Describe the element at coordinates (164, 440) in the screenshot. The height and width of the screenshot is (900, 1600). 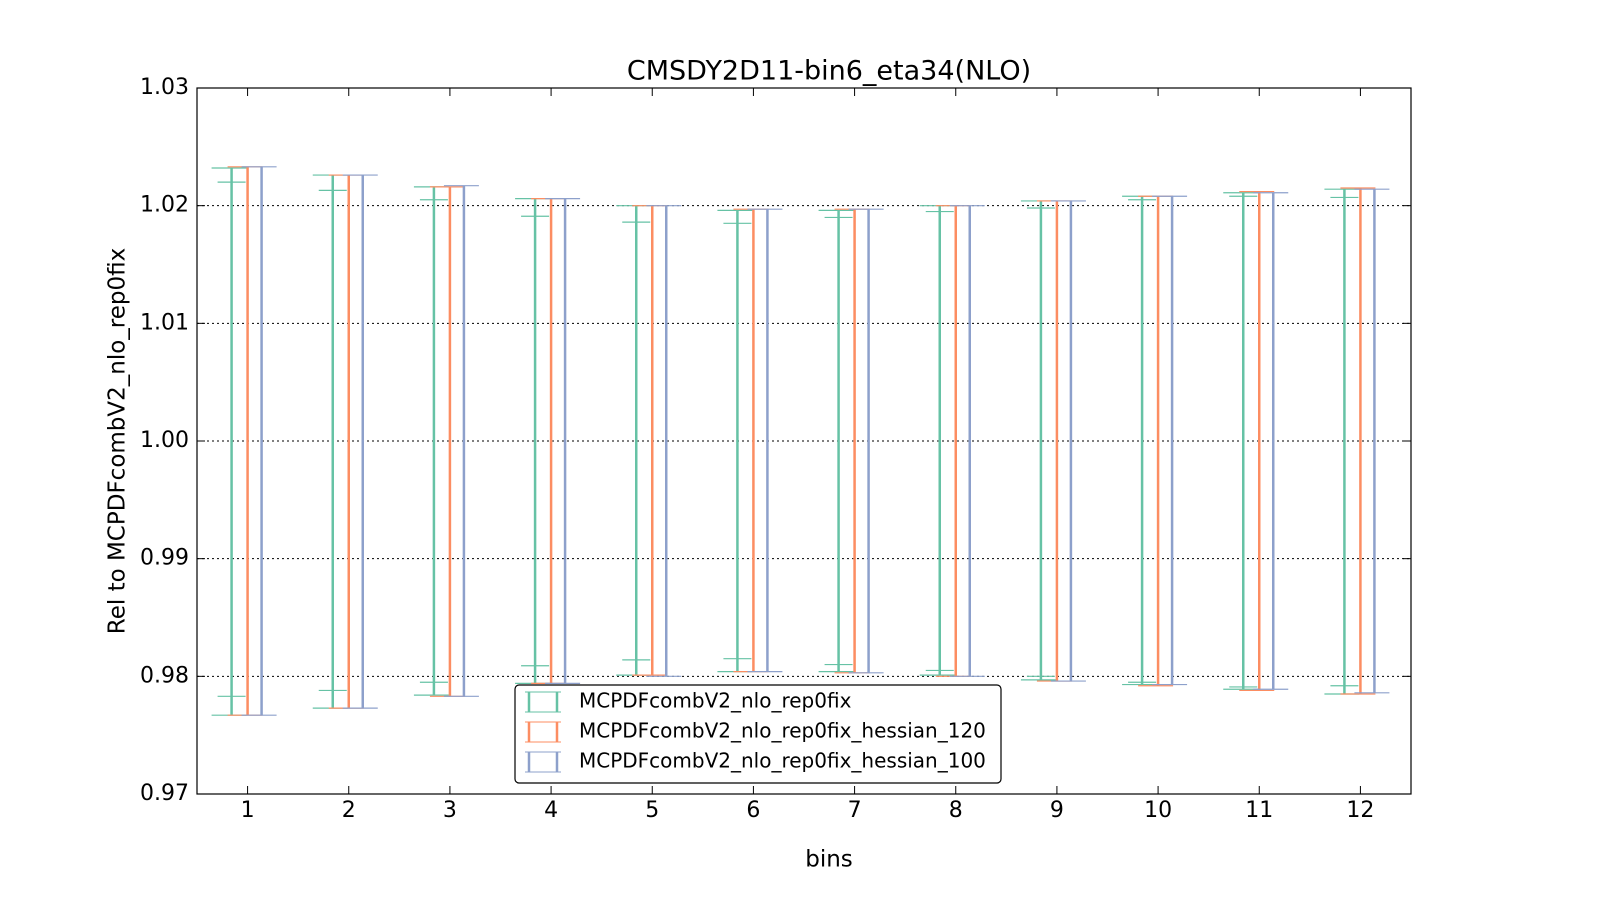
I see `y-tick-label: 1.00` at that location.